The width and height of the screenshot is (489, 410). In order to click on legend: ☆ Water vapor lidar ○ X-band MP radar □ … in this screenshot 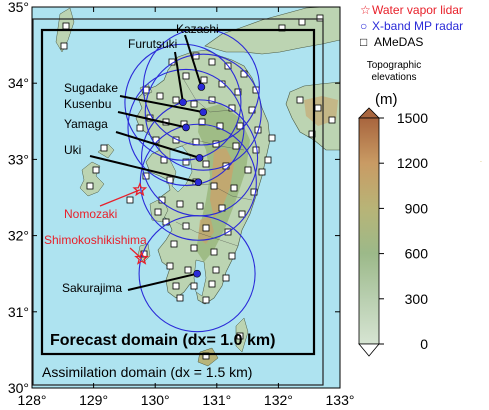, I will do `click(411, 26)`.